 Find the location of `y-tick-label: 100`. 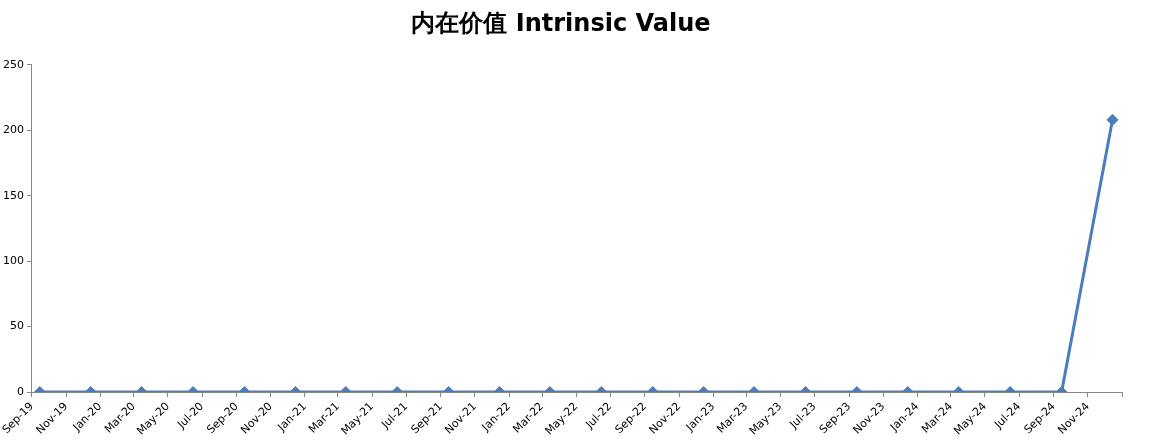

y-tick-label: 100 is located at coordinates (13, 260).